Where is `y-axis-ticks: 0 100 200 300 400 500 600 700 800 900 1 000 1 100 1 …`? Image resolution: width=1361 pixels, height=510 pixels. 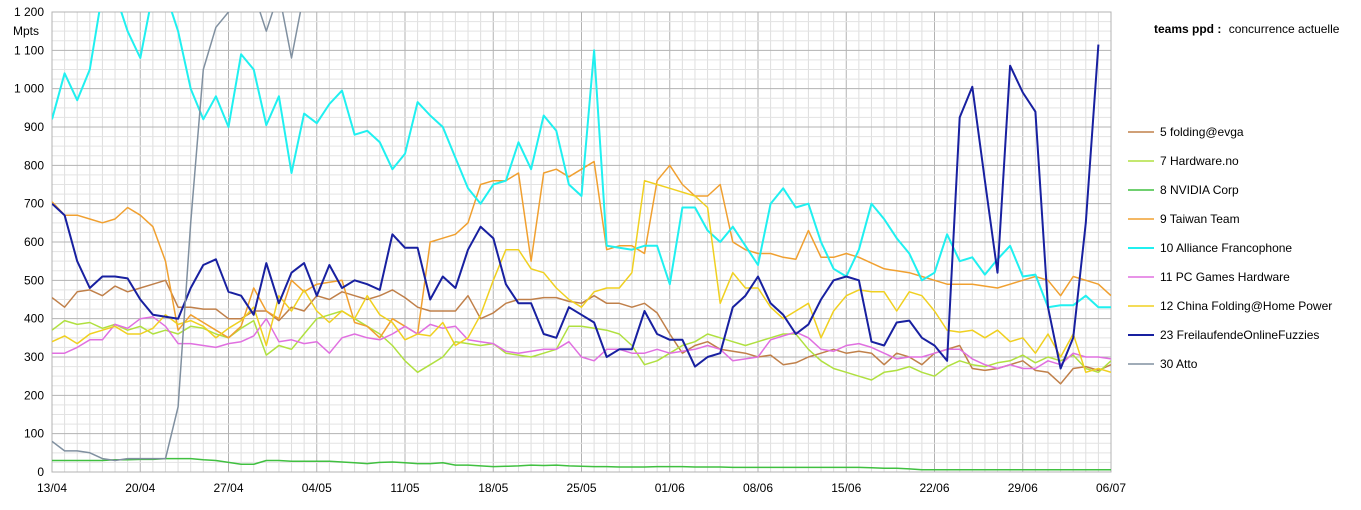 y-axis-ticks: 0 100 200 300 400 500 600 700 800 900 1 000 1 100 1 … is located at coordinates (29, 242).